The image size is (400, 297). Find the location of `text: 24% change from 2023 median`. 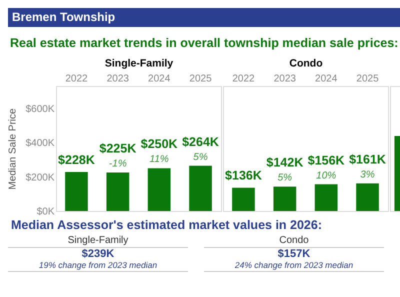

text: 24% change from 2023 median is located at coordinates (294, 266).